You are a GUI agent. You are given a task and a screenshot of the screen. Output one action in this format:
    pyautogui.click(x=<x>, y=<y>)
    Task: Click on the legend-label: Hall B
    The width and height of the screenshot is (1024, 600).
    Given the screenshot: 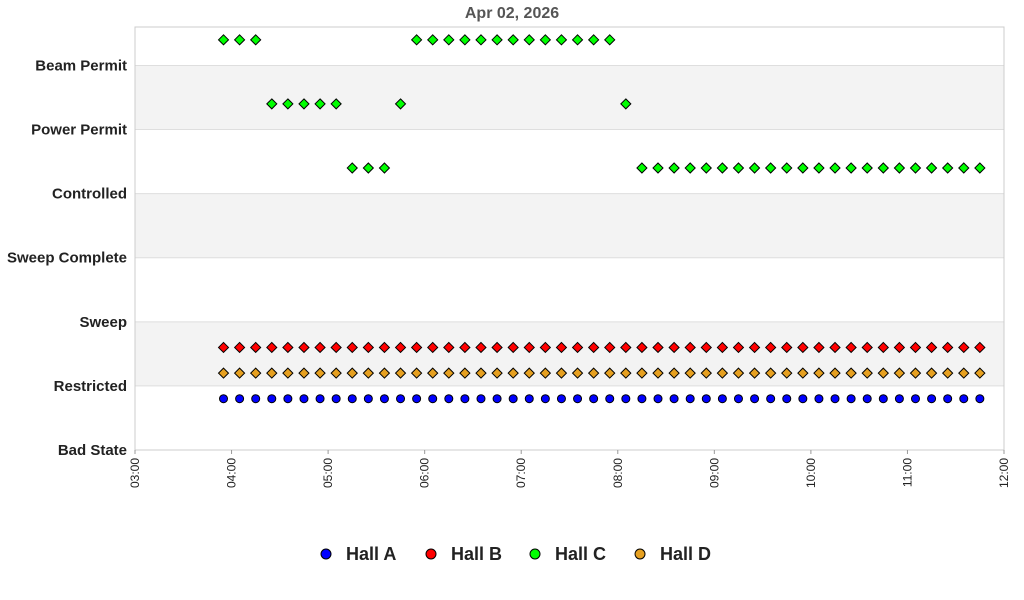 What is the action you would take?
    pyautogui.click(x=476, y=554)
    